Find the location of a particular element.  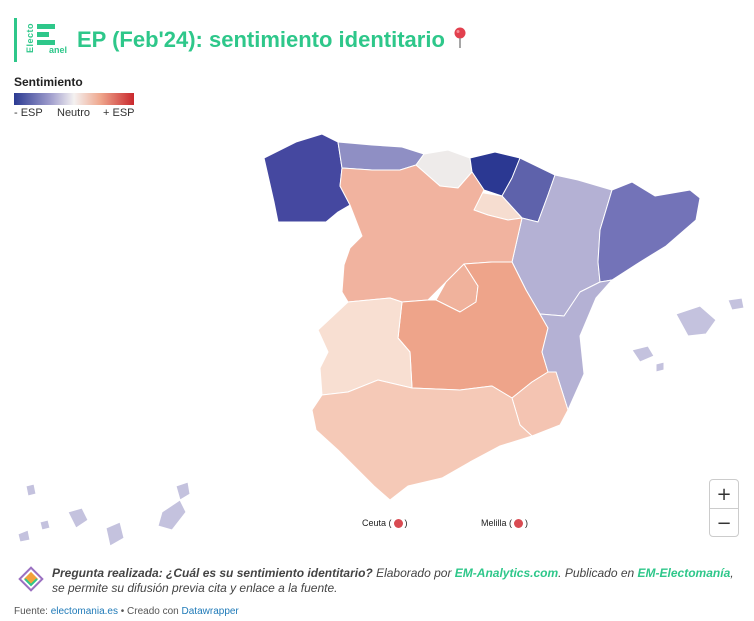

melilla-close: ) is located at coordinates (527, 523).